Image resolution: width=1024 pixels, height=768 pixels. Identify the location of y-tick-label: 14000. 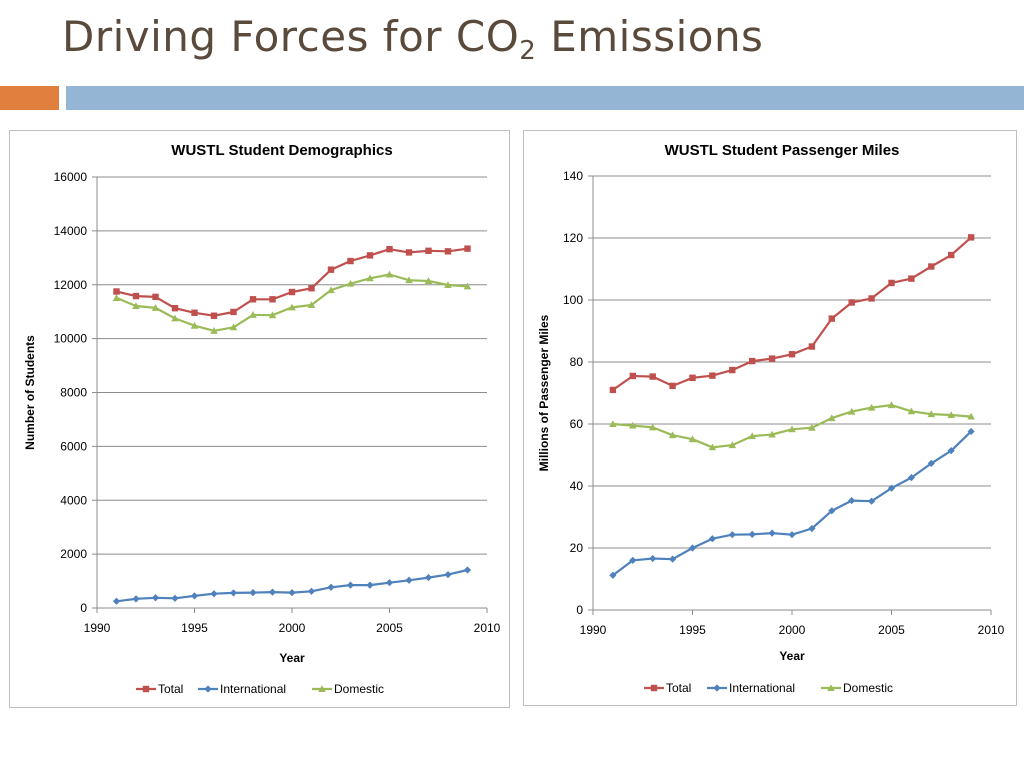
(71, 231).